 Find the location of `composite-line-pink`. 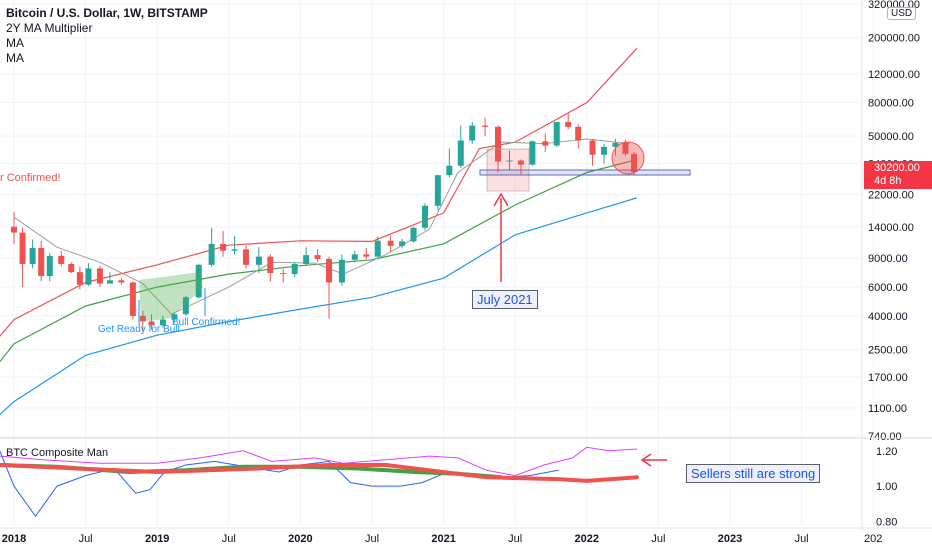

composite-line-pink is located at coordinates (319, 461).